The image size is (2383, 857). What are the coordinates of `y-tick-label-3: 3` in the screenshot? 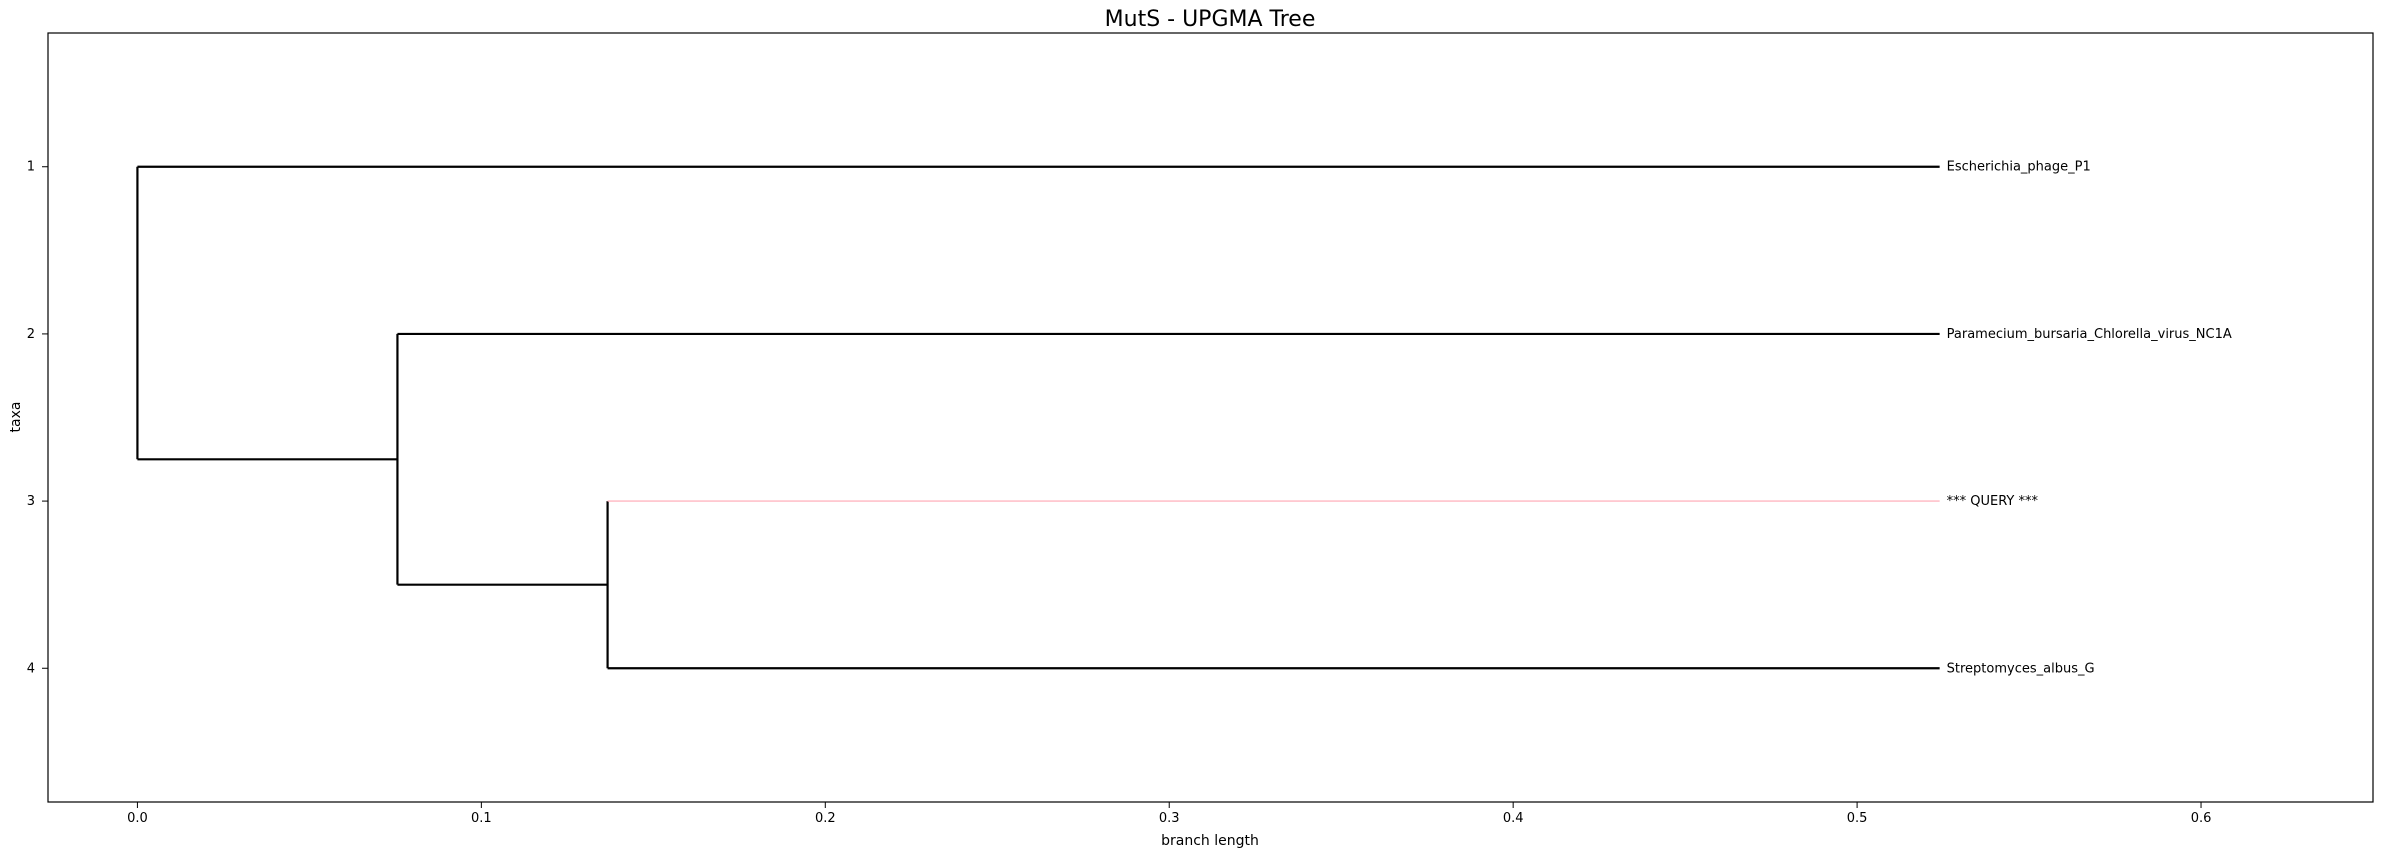 It's located at (31, 501).